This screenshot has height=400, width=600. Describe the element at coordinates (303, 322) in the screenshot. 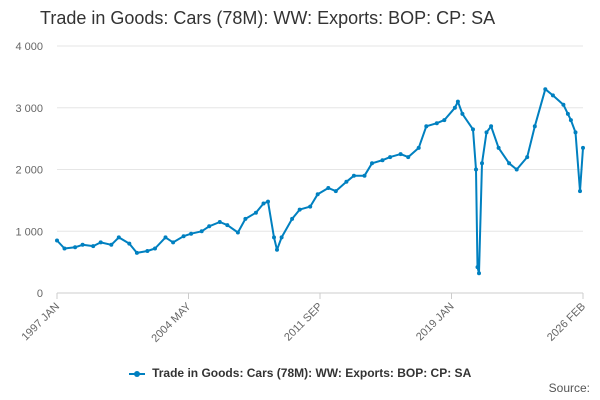

I see `x-tick-label: 2011 SEP` at that location.